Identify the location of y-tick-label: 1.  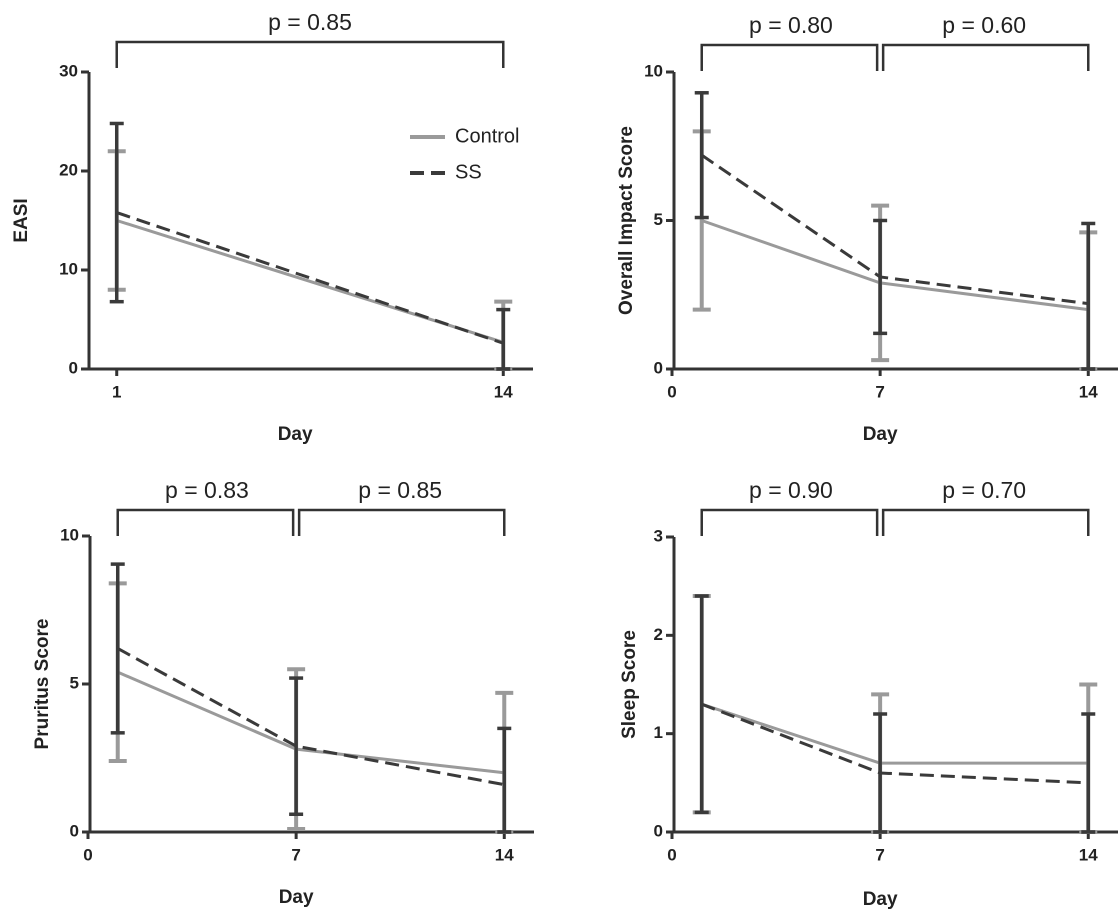
(658, 732).